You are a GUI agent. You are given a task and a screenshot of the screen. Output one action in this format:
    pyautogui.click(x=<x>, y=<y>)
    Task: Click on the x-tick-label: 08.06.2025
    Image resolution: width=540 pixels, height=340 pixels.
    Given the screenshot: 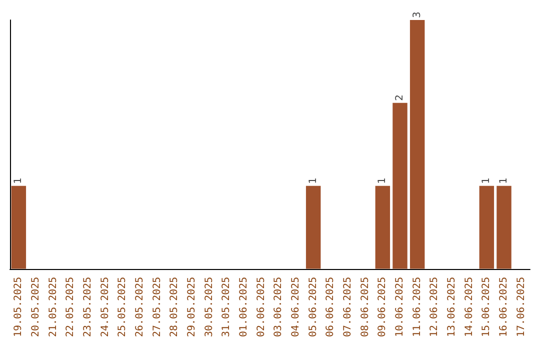 What is the action you would take?
    pyautogui.click(x=365, y=307)
    